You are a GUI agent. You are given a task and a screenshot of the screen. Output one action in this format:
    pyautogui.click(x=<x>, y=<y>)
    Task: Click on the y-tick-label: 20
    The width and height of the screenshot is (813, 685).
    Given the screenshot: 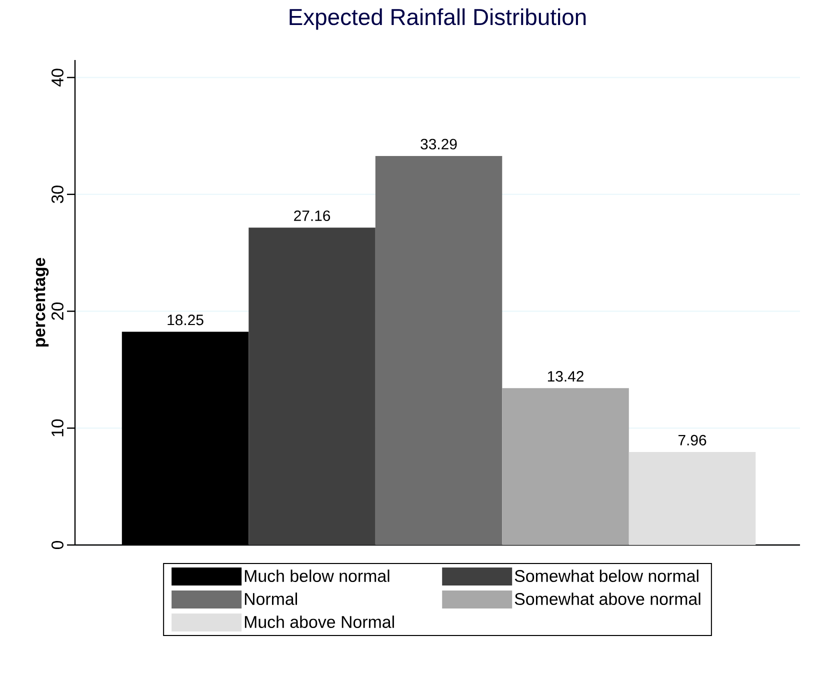 What is the action you would take?
    pyautogui.click(x=57, y=311)
    